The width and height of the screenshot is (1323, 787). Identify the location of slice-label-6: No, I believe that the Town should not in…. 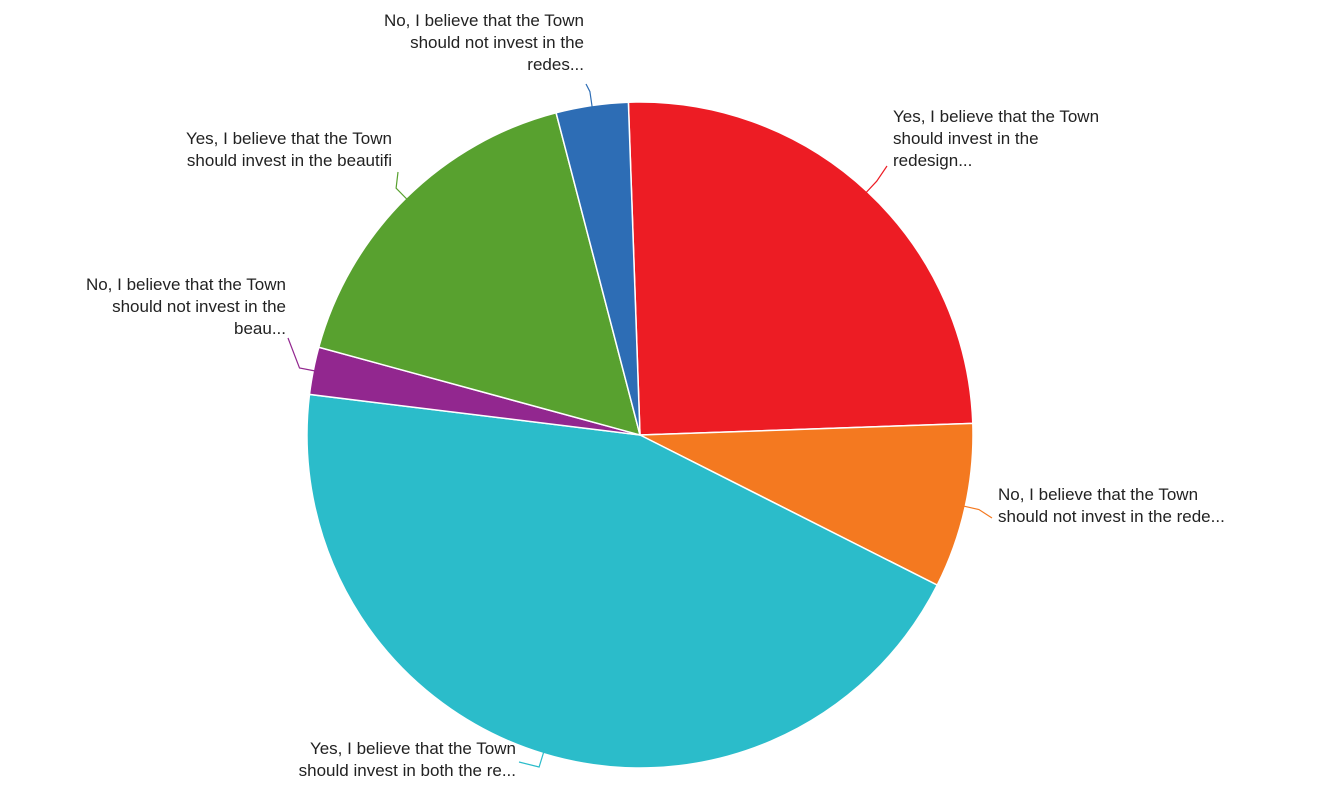
(484, 42).